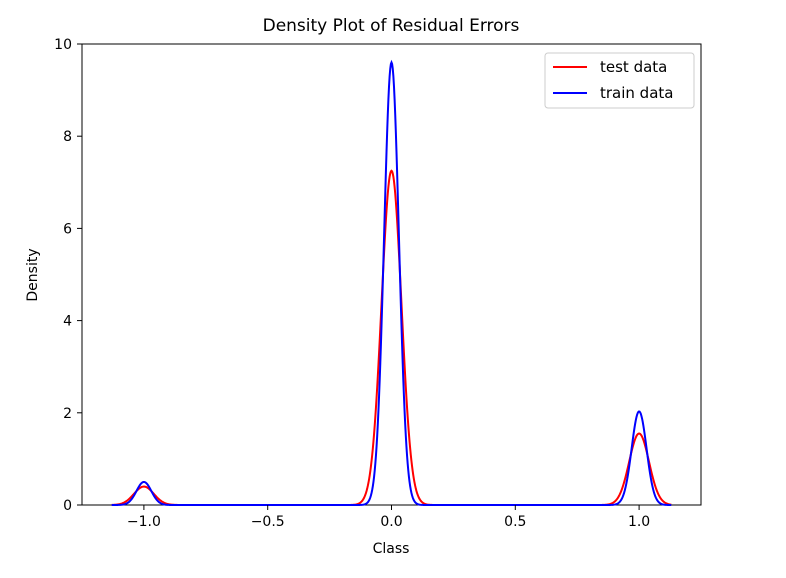 The image size is (786, 578). What do you see at coordinates (63, 45) in the screenshot?
I see `y-tick-label: 10` at bounding box center [63, 45].